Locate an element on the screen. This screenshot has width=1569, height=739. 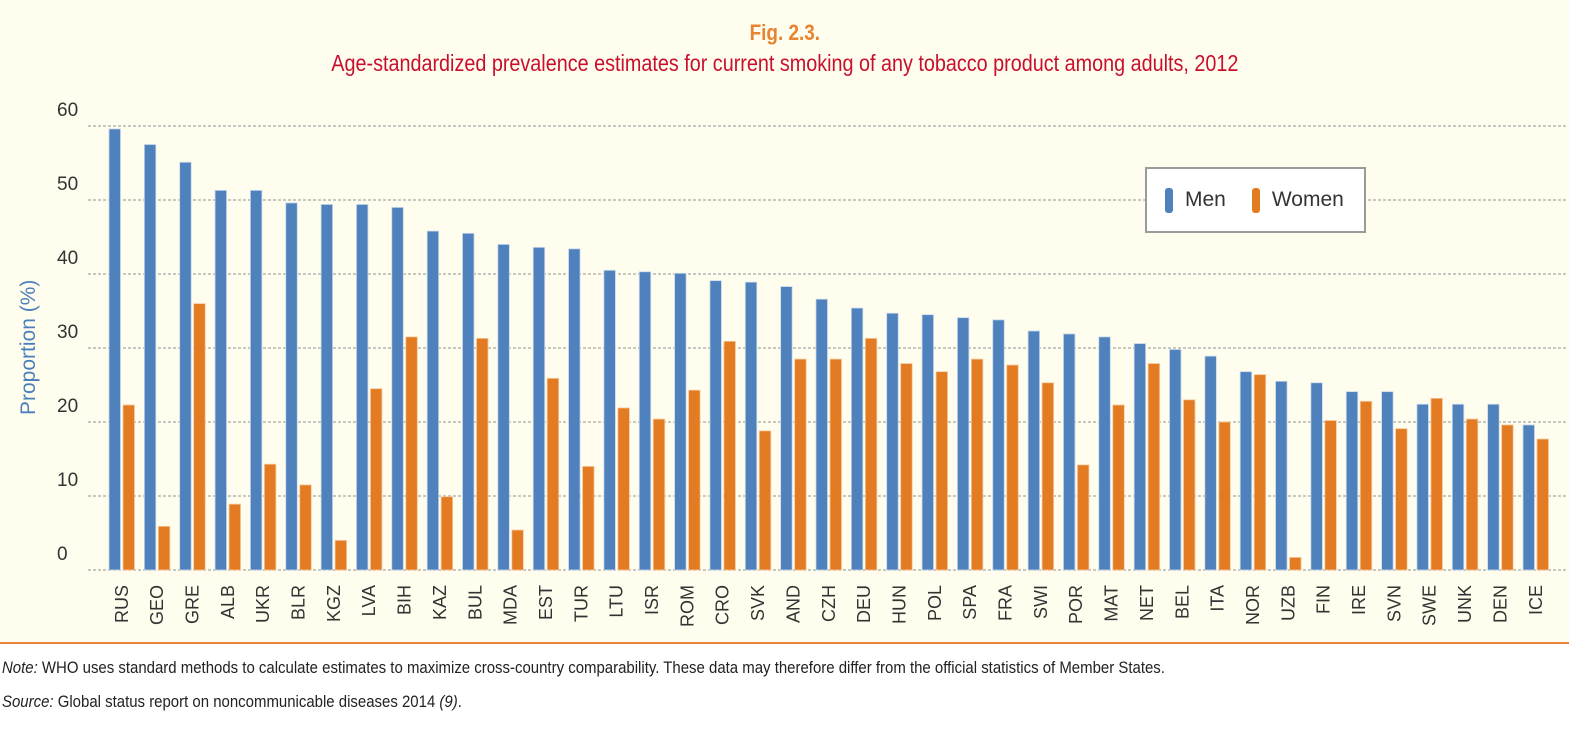
y-tick-label: 30 is located at coordinates (67, 332).